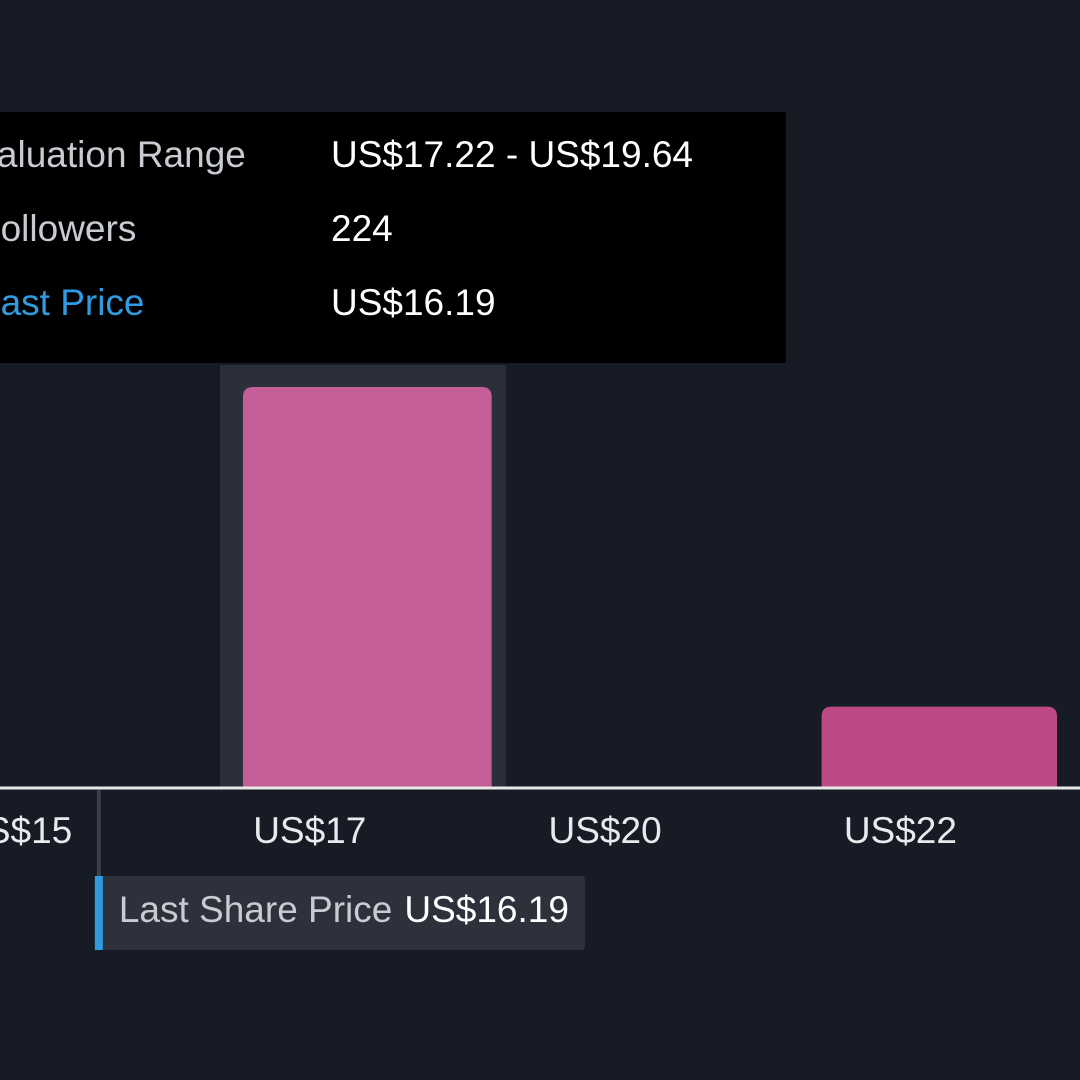 This screenshot has height=1080, width=1080. What do you see at coordinates (309, 830) in the screenshot?
I see `x-tick-label: US$17` at bounding box center [309, 830].